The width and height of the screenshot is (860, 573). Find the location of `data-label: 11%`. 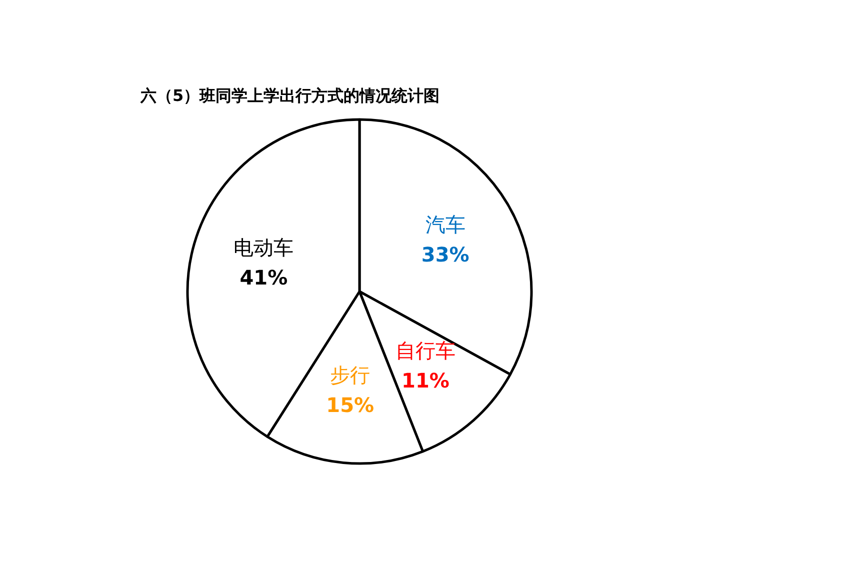

data-label: 11% is located at coordinates (426, 380).